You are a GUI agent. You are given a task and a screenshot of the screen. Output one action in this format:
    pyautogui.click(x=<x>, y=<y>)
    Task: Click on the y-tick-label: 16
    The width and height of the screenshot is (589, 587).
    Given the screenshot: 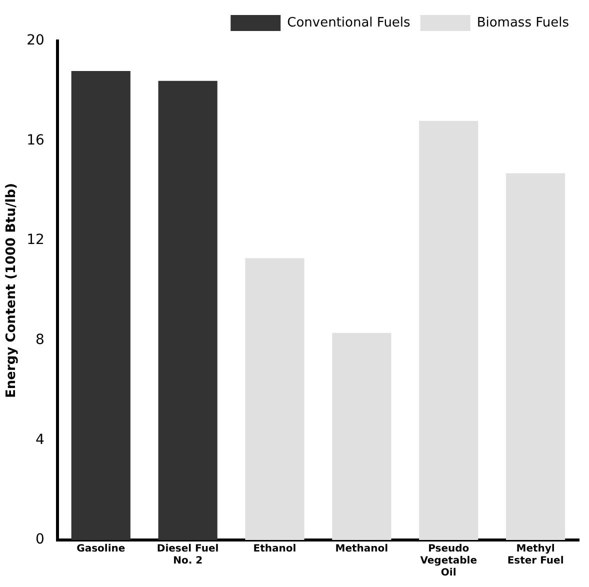 What is the action you would take?
    pyautogui.click(x=35, y=140)
    